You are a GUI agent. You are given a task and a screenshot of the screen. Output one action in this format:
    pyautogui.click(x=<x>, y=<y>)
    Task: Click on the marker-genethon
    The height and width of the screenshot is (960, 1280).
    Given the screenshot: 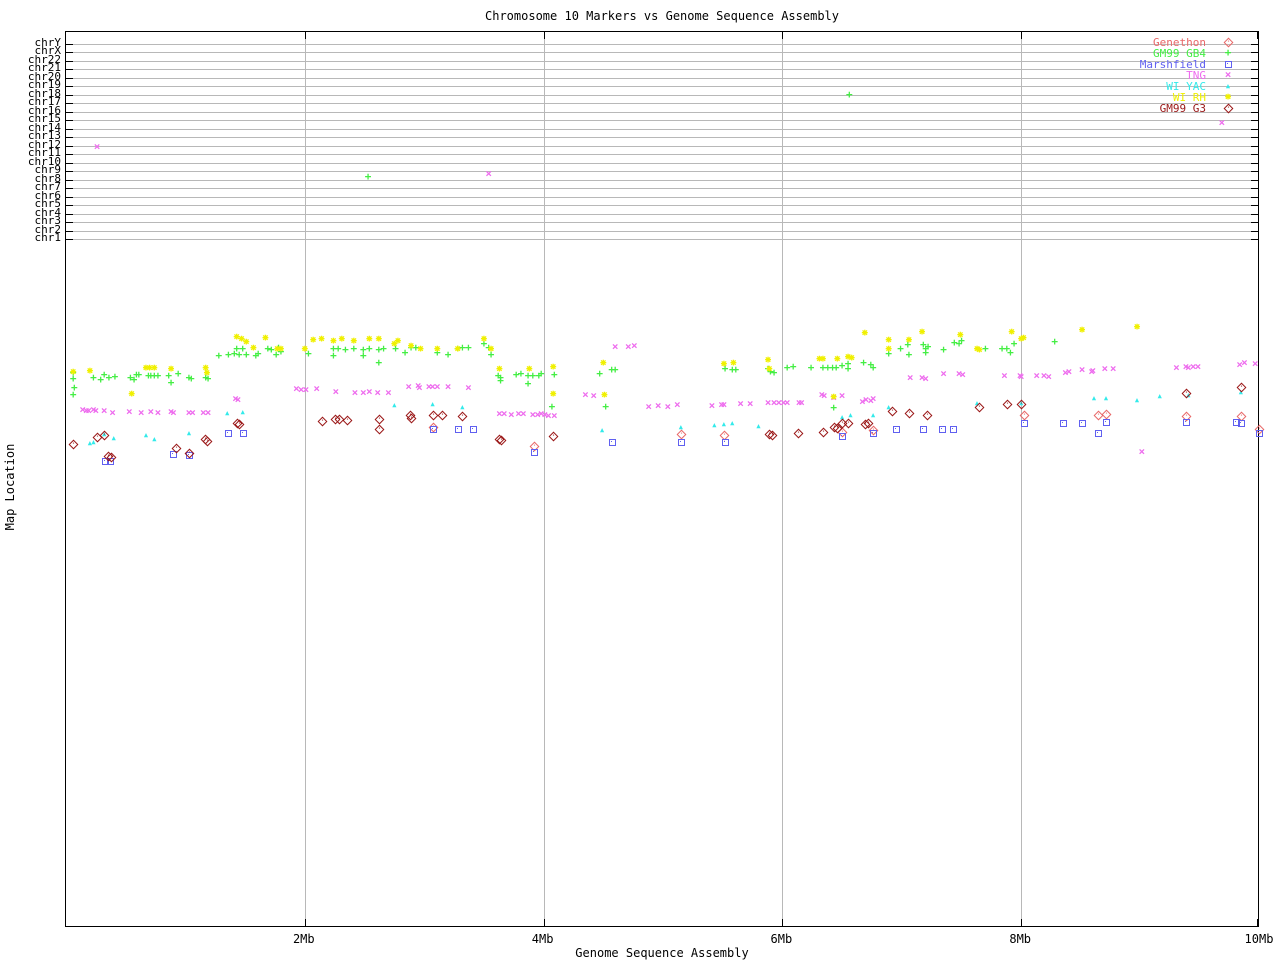 What is the action you would take?
    pyautogui.click(x=1106, y=414)
    